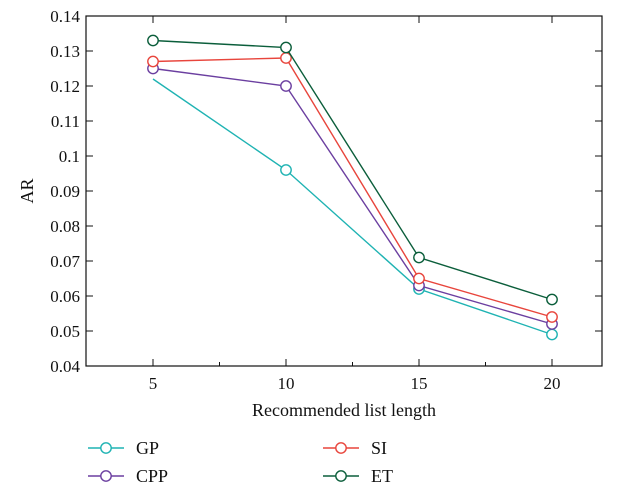 The height and width of the screenshot is (491, 619). I want to click on legend-label-gp: GP, so click(147, 448).